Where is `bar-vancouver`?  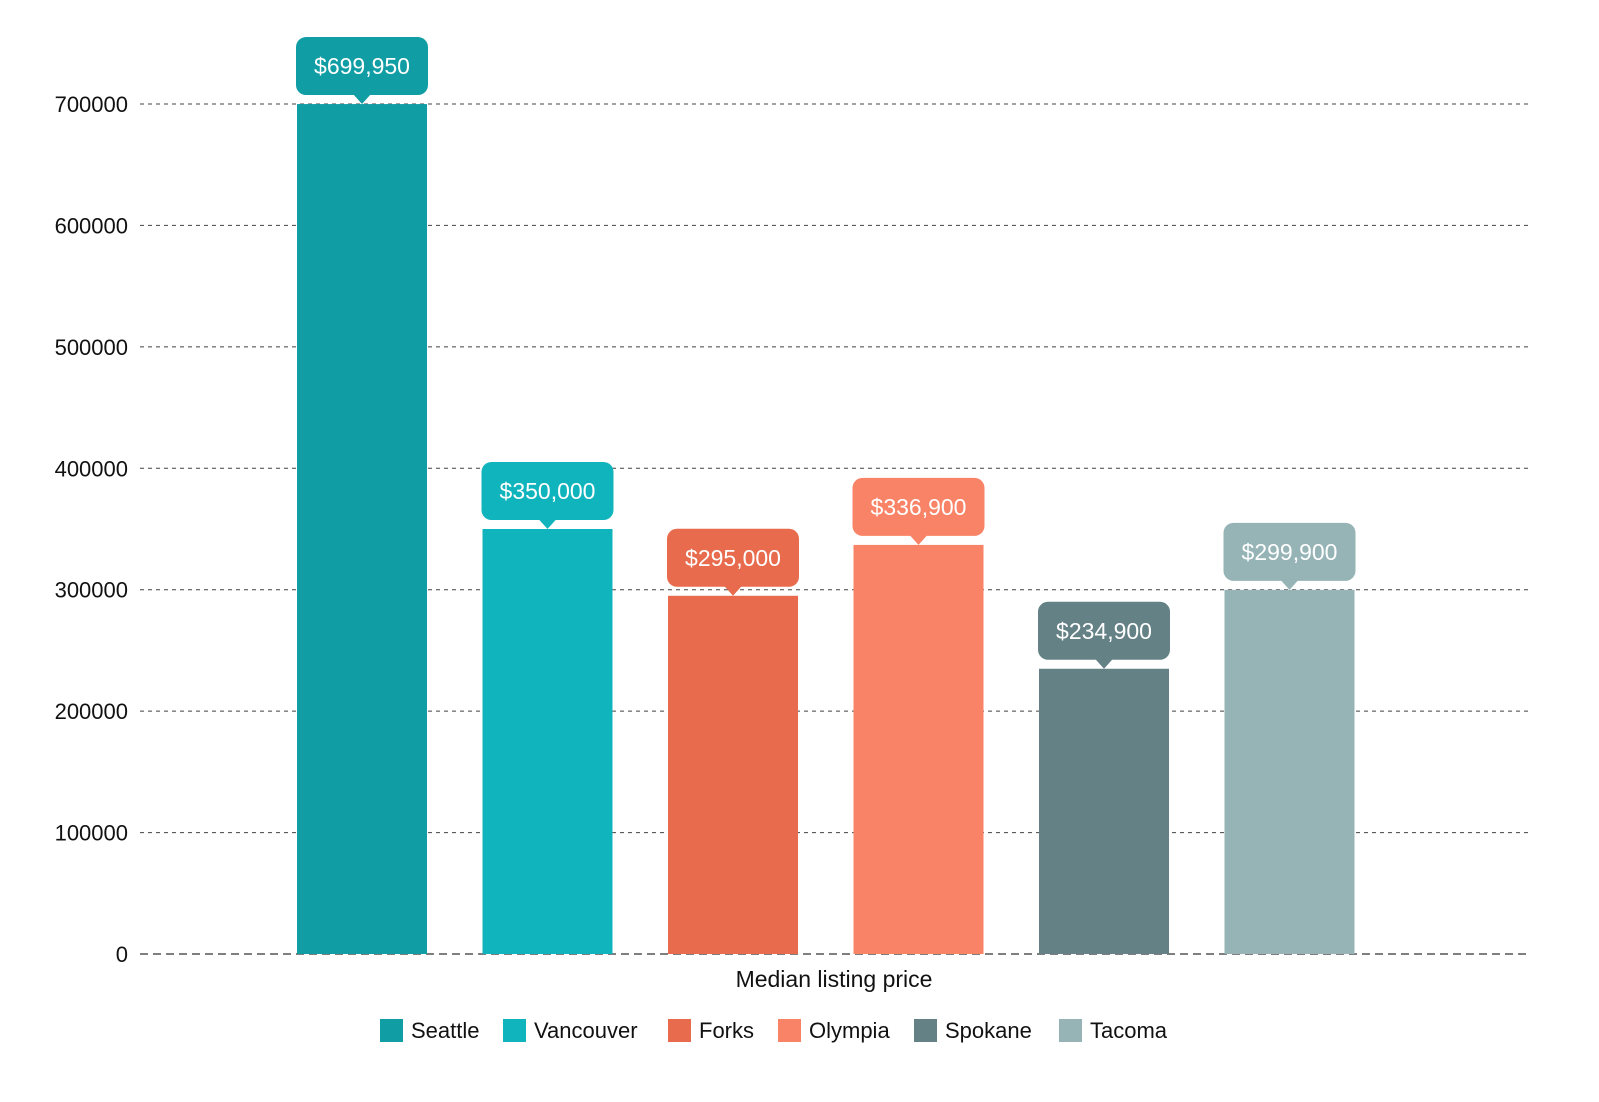
bar-vancouver is located at coordinates (547, 741).